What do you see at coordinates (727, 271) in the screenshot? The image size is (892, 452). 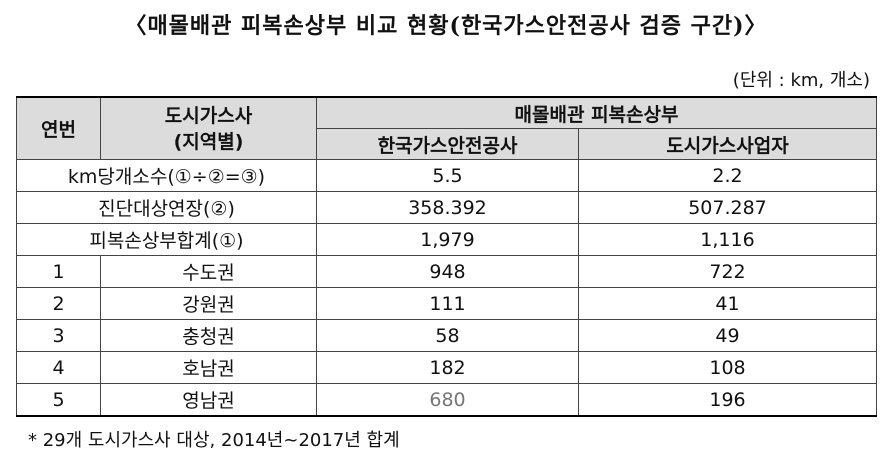 I see `row-city: 722` at bounding box center [727, 271].